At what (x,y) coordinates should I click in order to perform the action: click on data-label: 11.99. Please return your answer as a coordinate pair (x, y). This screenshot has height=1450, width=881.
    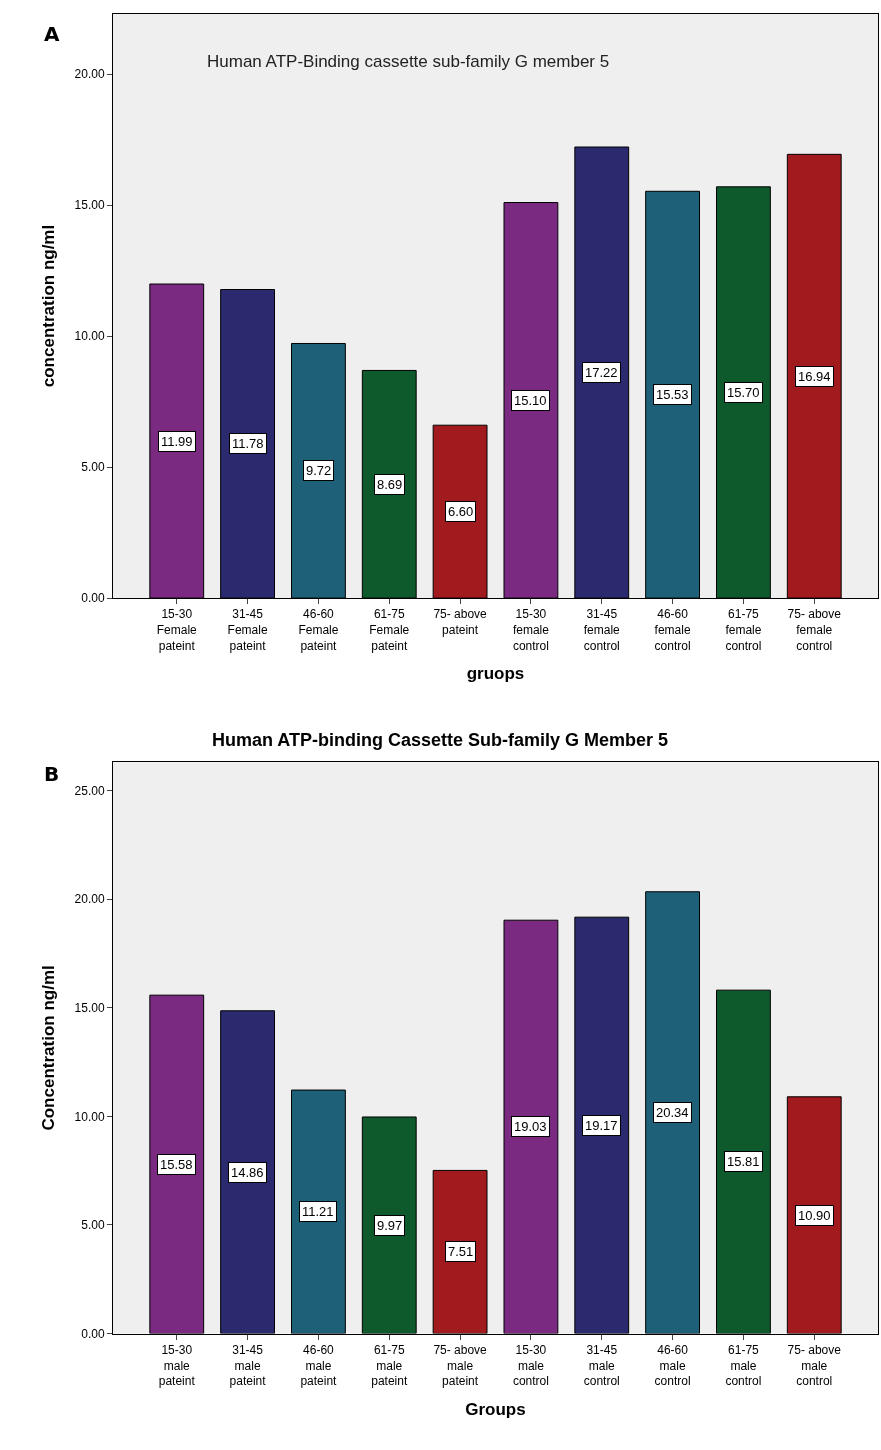
    Looking at the image, I should click on (177, 441).